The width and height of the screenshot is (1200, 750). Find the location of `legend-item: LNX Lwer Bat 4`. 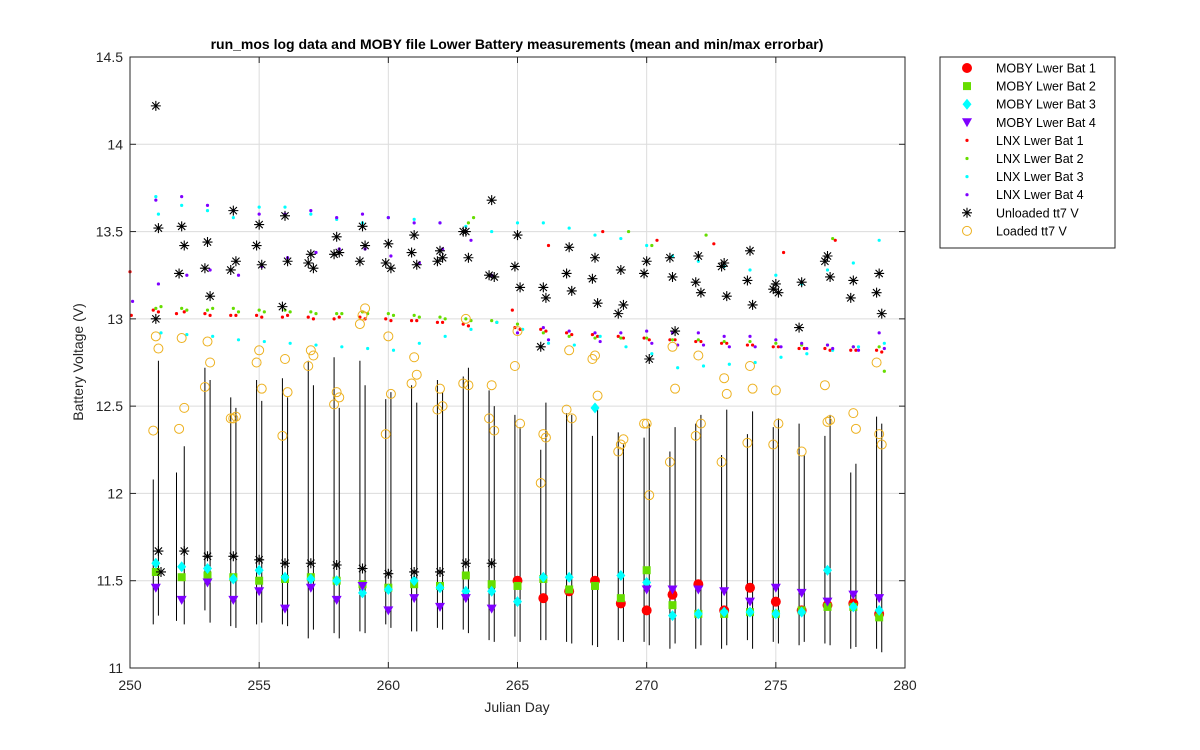

legend-item: LNX Lwer Bat 4 is located at coordinates (1024, 195).